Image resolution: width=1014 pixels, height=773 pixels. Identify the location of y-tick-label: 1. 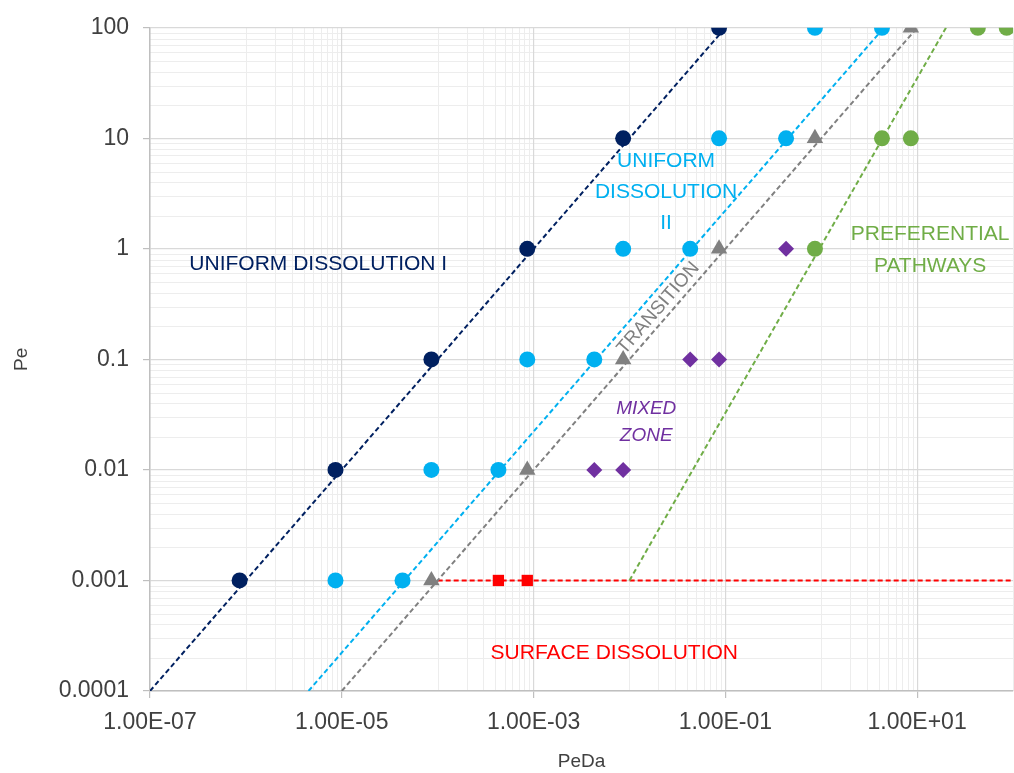
(122, 247).